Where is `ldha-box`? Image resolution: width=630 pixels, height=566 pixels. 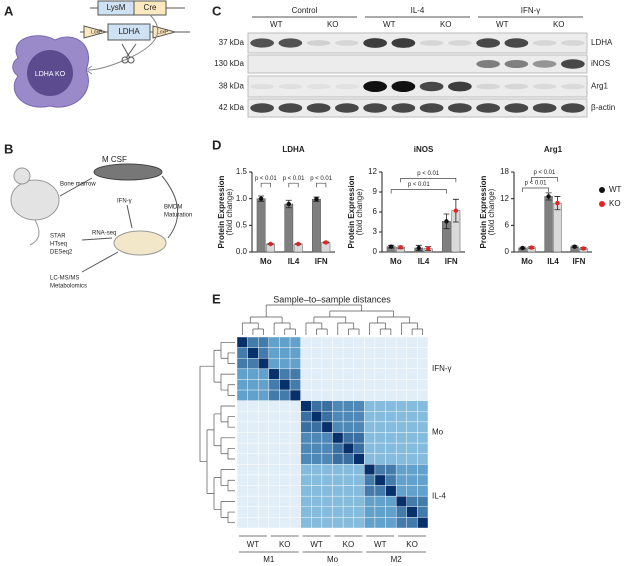 ldha-box is located at coordinates (129, 32).